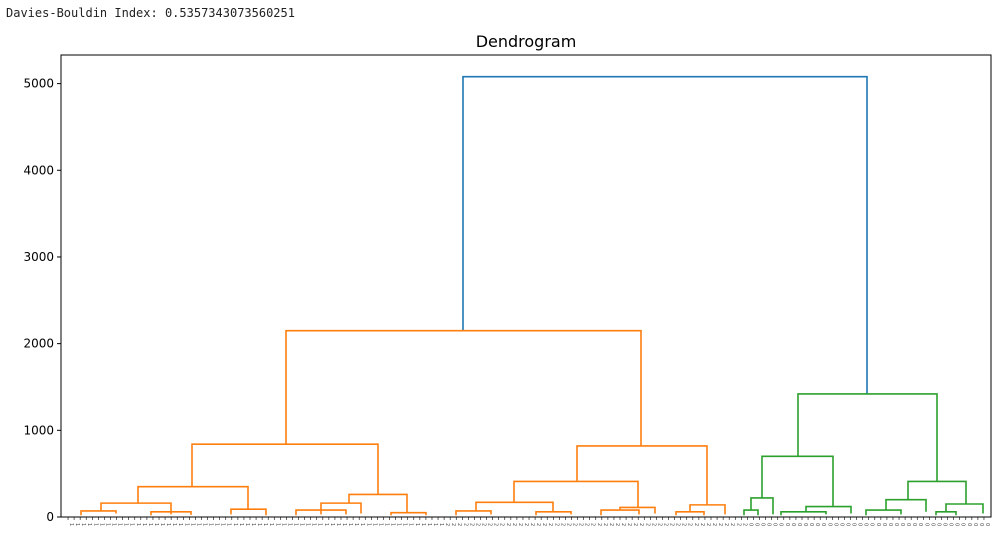 This screenshot has height=550, width=1000. What do you see at coordinates (38, 430) in the screenshot?
I see `y-tick-label: 1000` at bounding box center [38, 430].